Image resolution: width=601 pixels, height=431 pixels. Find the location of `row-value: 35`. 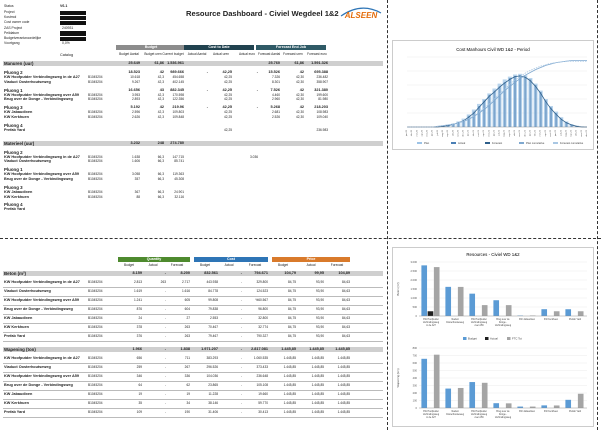

row-value: 35 is located at coordinates (130, 403).